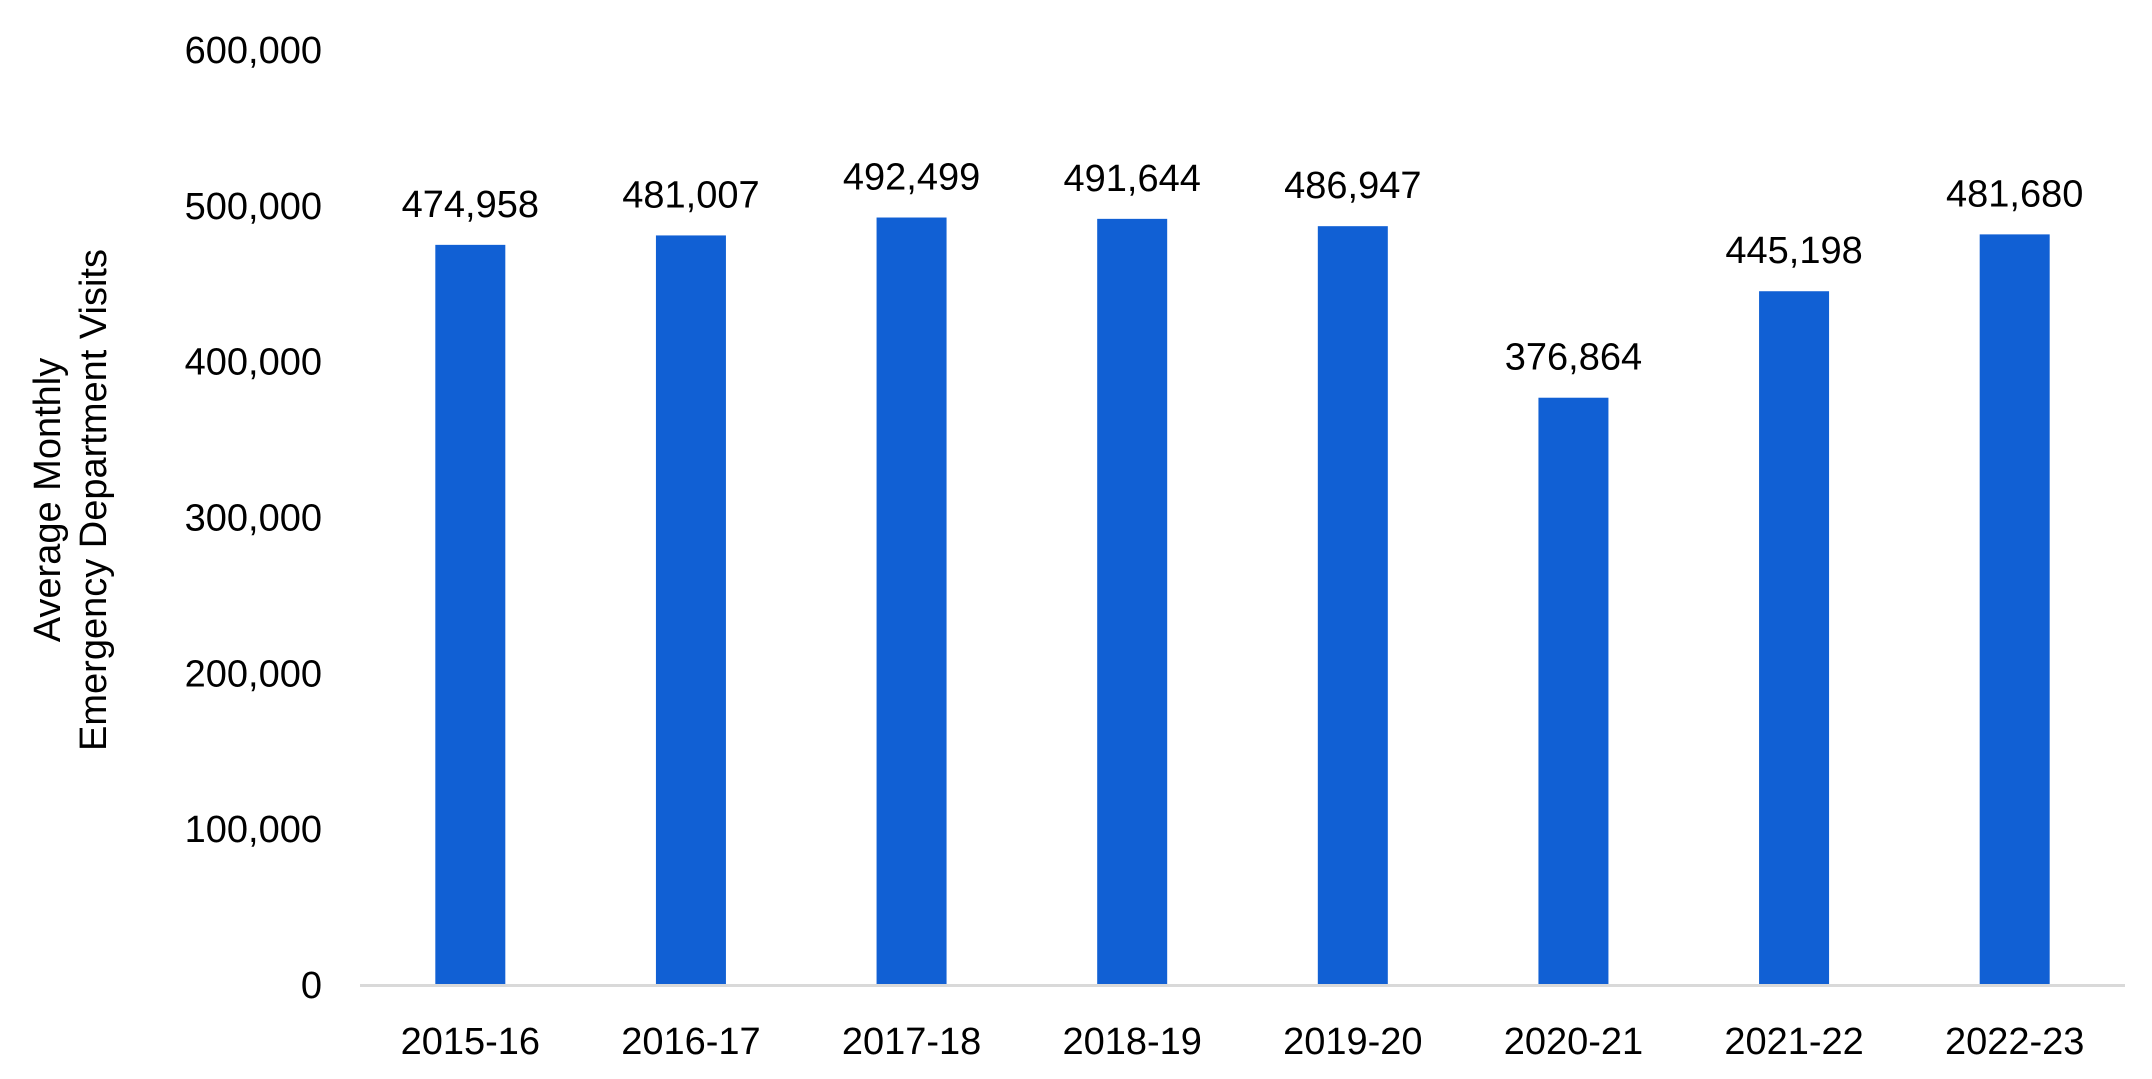  Describe the element at coordinates (311, 986) in the screenshot. I see `y-tick-label: 0` at that location.